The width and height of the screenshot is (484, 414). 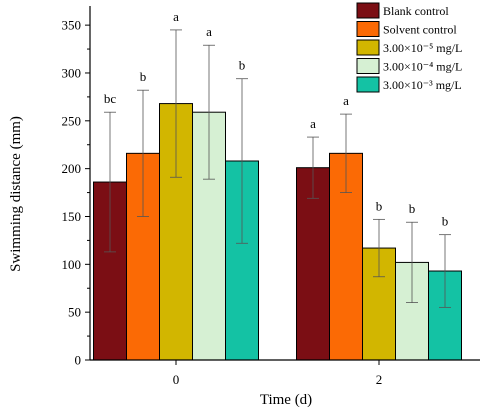 What do you see at coordinates (72, 25) in the screenshot?
I see `y-tick-label-7: 350` at bounding box center [72, 25].